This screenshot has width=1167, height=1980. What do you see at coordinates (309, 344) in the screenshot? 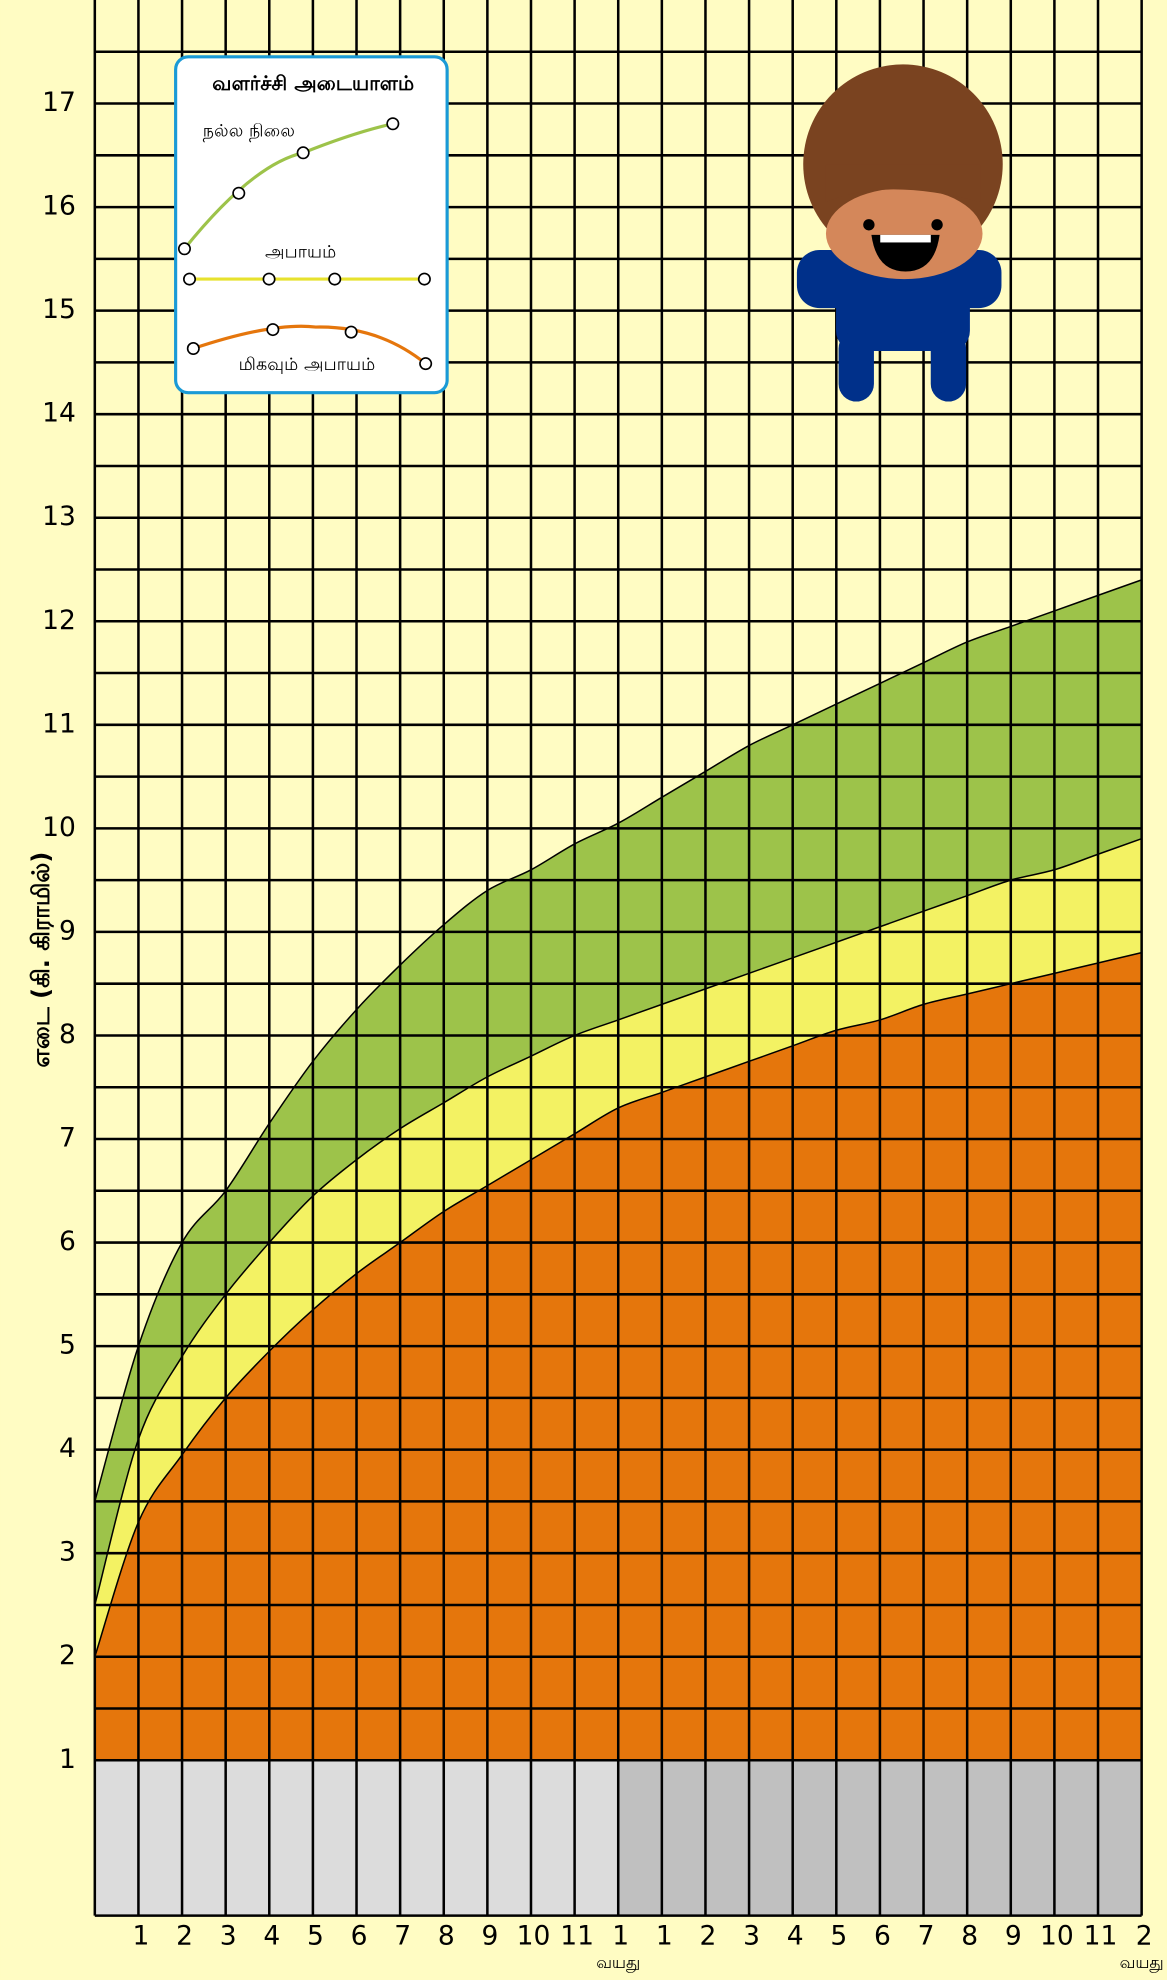
I see `legend-sample` at bounding box center [309, 344].